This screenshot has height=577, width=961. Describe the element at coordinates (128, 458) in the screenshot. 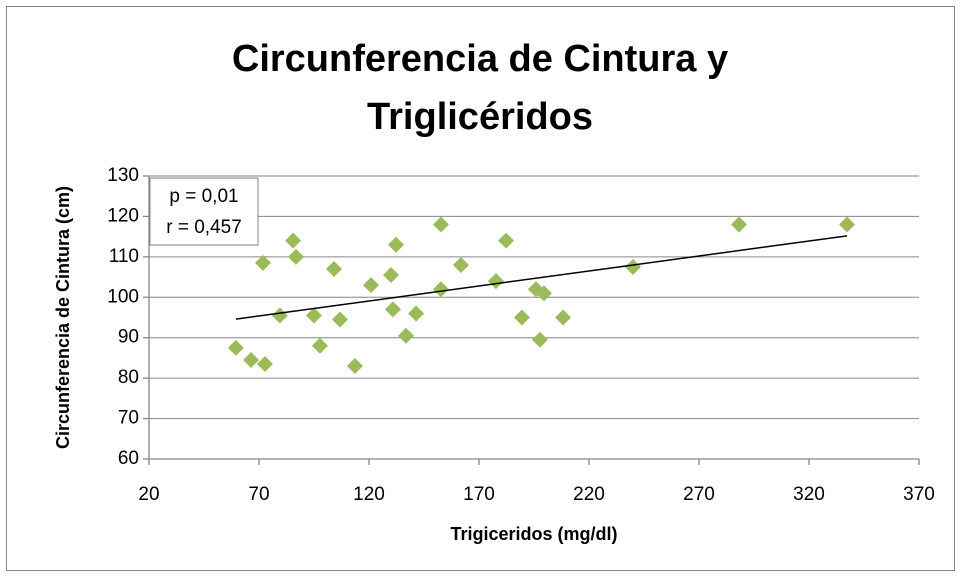

I see `y-tick-label: 60` at that location.